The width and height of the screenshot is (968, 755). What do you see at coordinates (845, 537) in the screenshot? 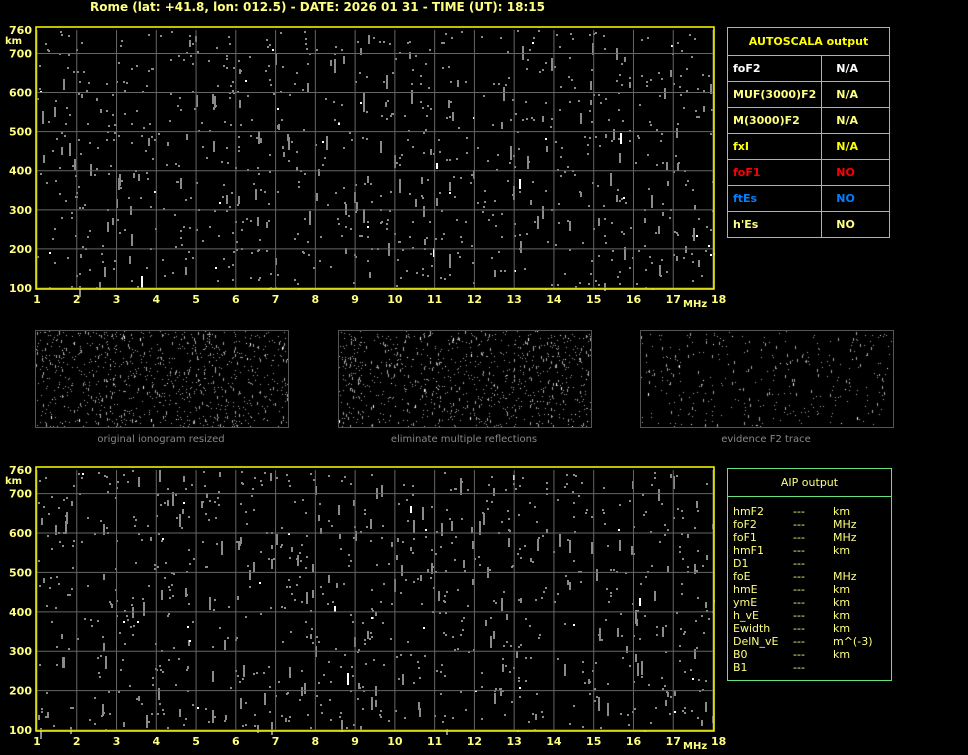
I see `aip-unit: MHz` at bounding box center [845, 537].